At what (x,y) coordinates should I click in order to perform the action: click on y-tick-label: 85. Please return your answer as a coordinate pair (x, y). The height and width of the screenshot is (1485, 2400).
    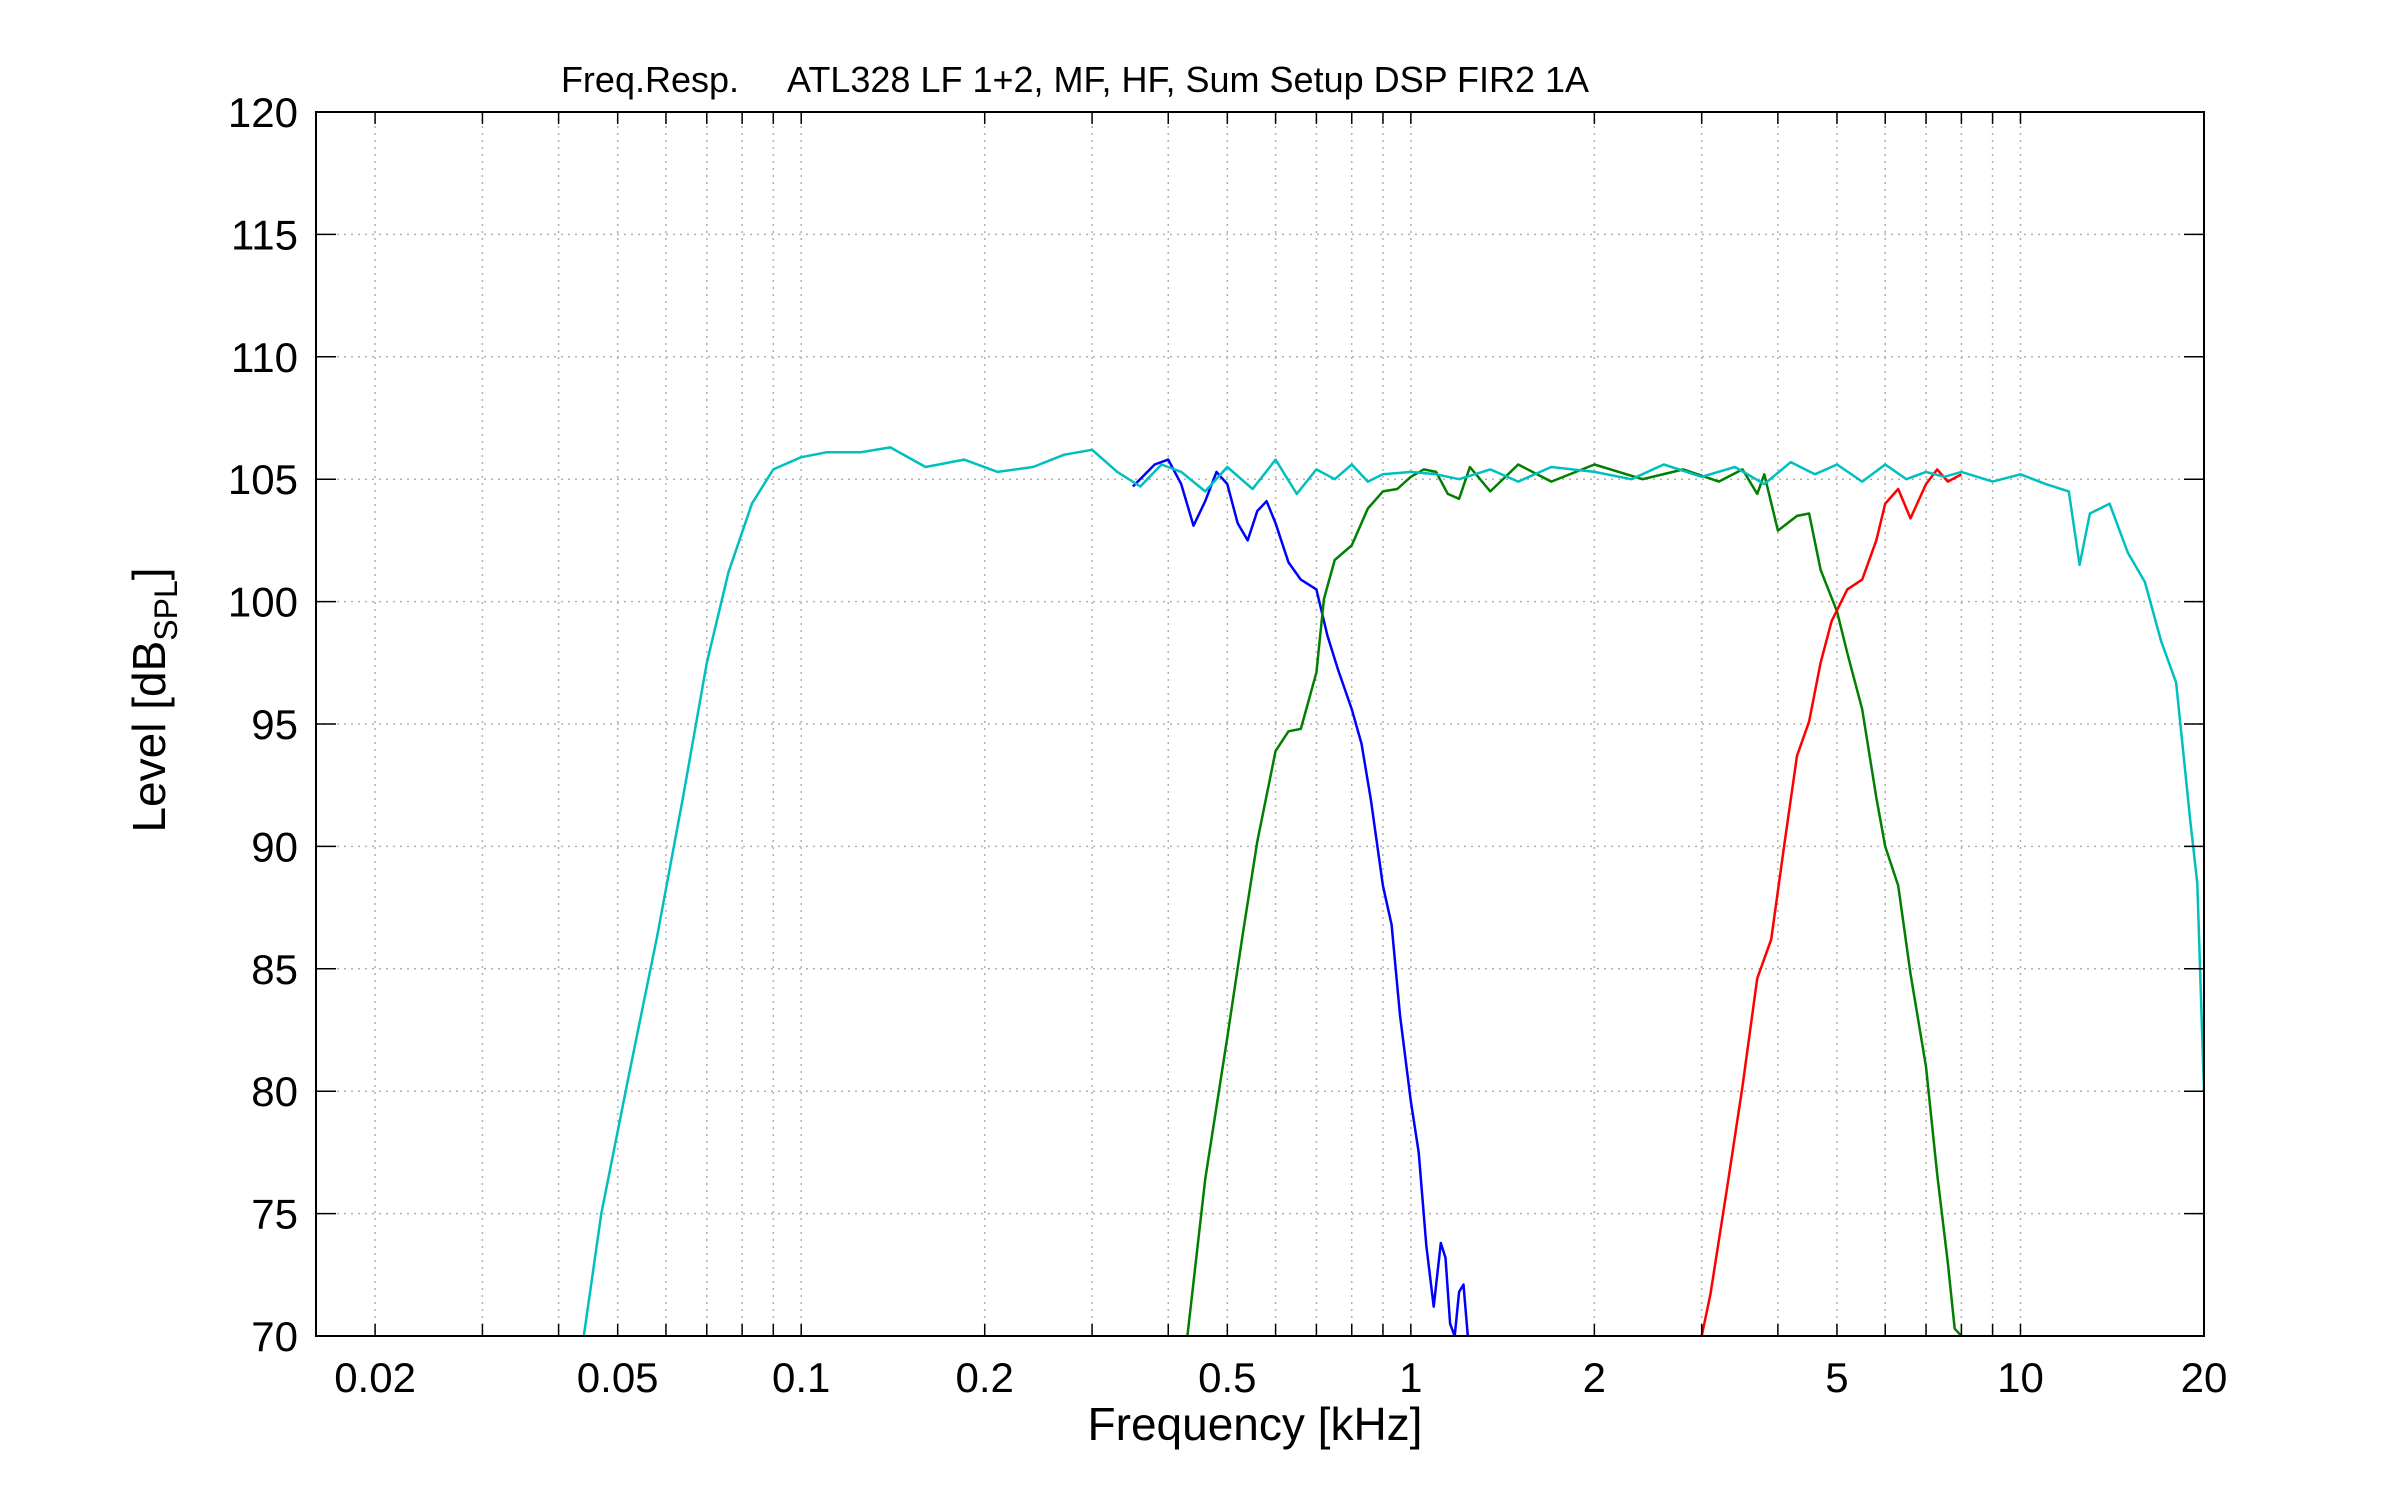
    Looking at the image, I should click on (274, 969).